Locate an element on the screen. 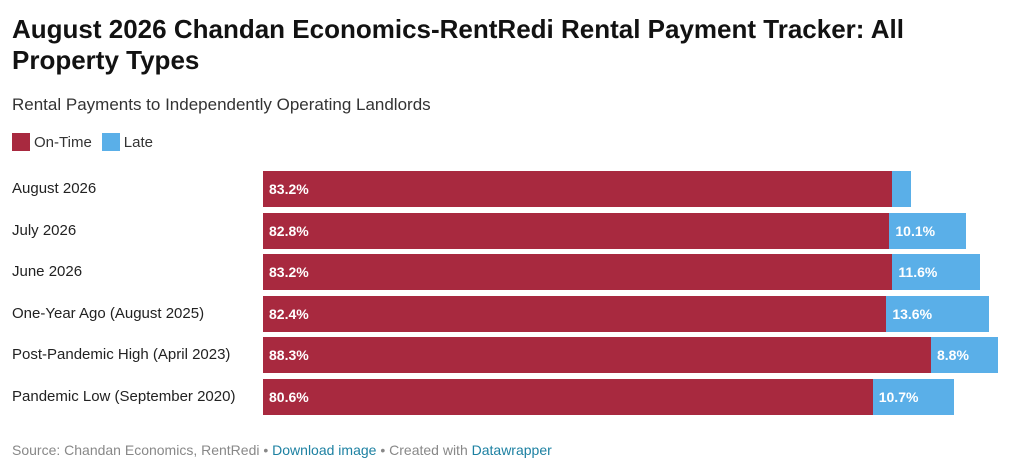  row-label: June 2026 is located at coordinates (47, 271).